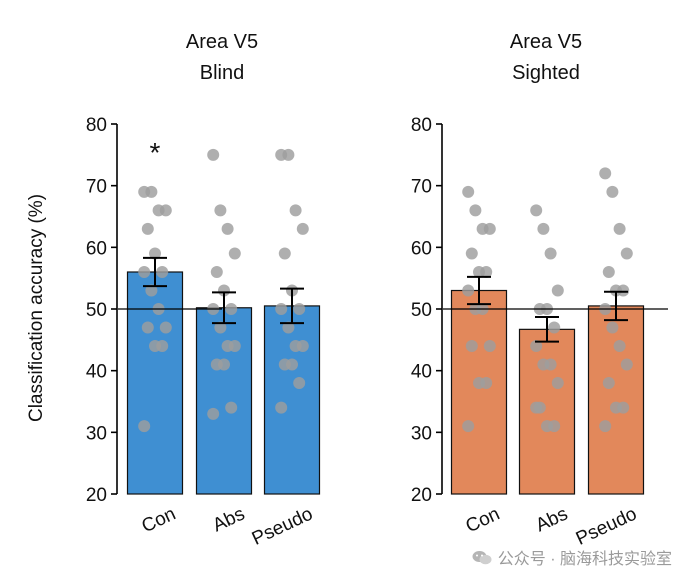  What do you see at coordinates (222, 73) in the screenshot?
I see `chart-title-line2: Blind` at bounding box center [222, 73].